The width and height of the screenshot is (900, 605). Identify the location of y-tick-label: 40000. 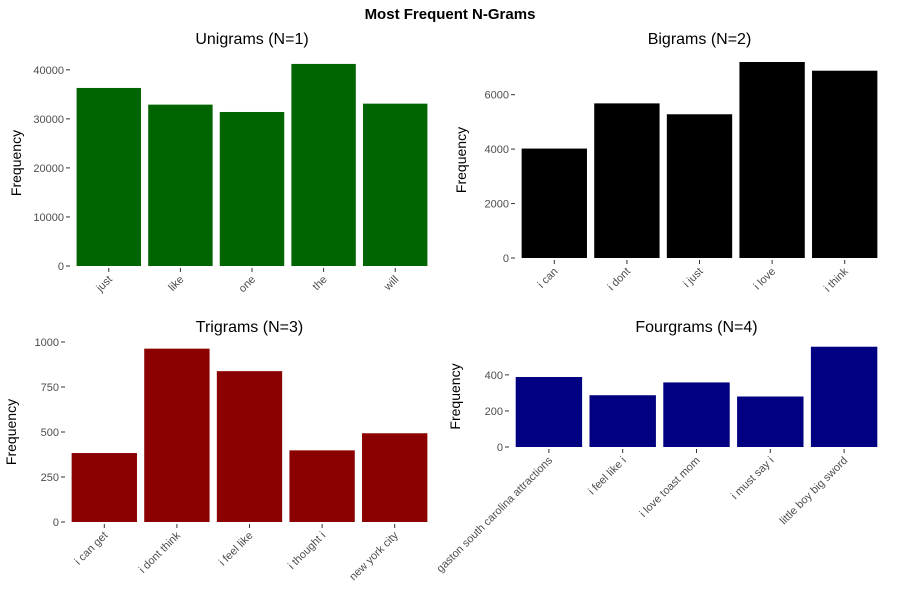
(48, 71).